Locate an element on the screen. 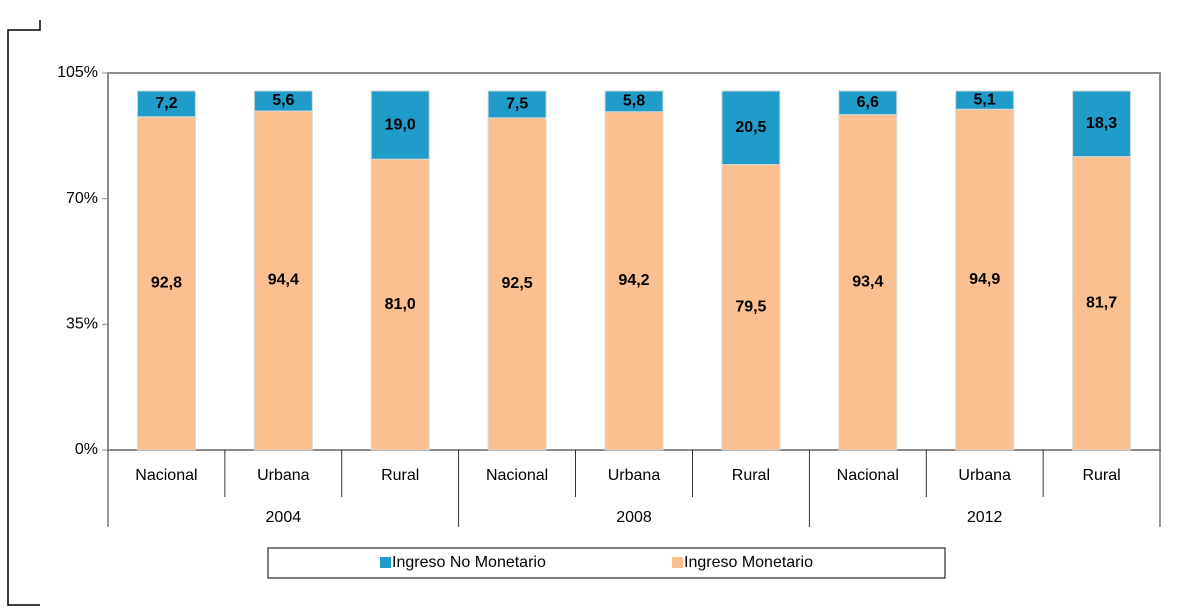 The height and width of the screenshot is (612, 1179). value-label: 5,1 is located at coordinates (985, 99).